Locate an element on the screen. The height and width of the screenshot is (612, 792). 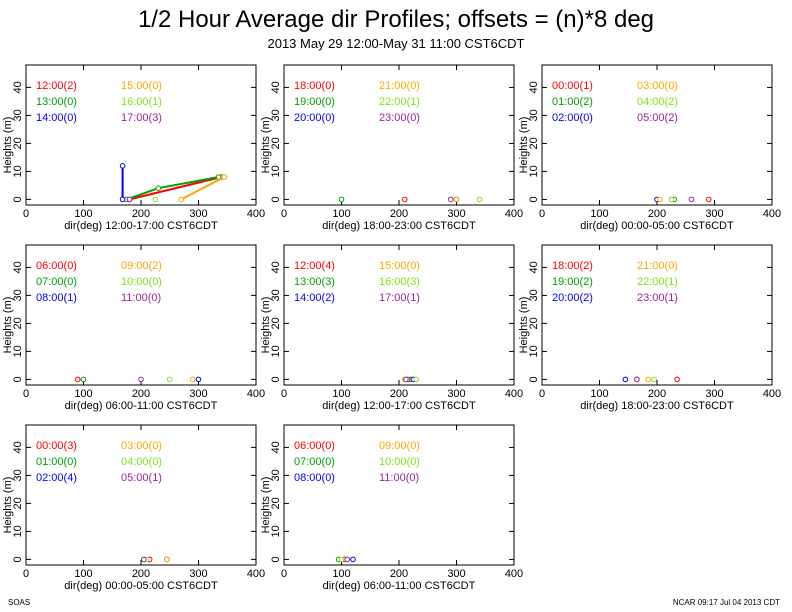
legend-entry: 18:00(2) is located at coordinates (572, 266).